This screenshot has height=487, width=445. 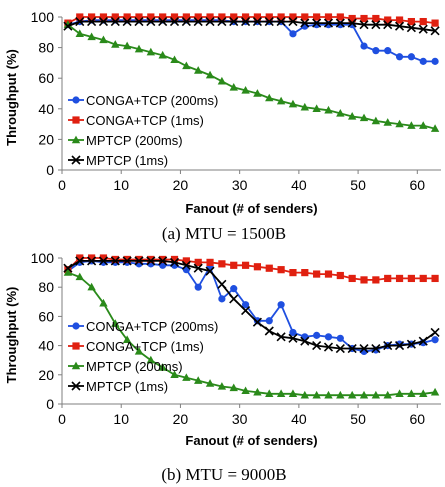 What do you see at coordinates (76, 346) in the screenshot?
I see `chart-b-legend-marker` at bounding box center [76, 346].